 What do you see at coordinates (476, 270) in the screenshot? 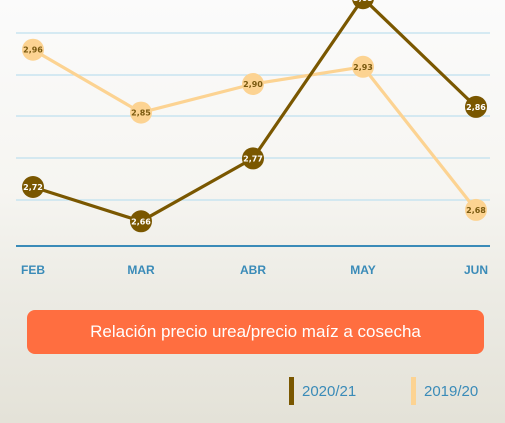
I see `x-tick-jun: JUN` at bounding box center [476, 270].